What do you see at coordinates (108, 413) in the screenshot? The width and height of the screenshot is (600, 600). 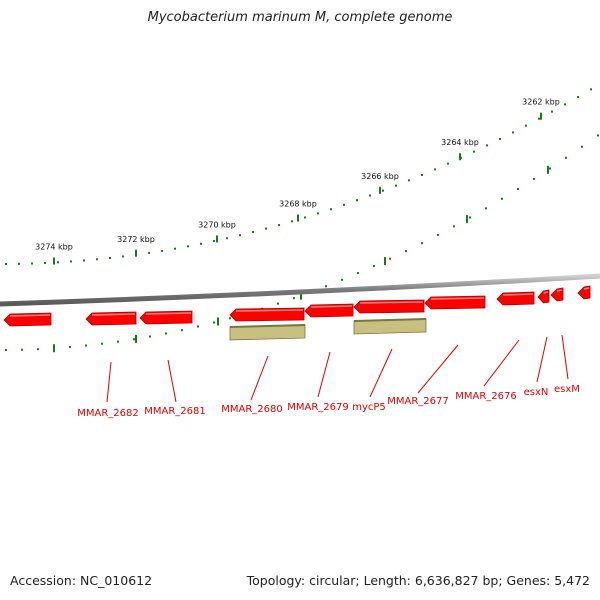 I see `gene-label: MMAR_2682` at bounding box center [108, 413].